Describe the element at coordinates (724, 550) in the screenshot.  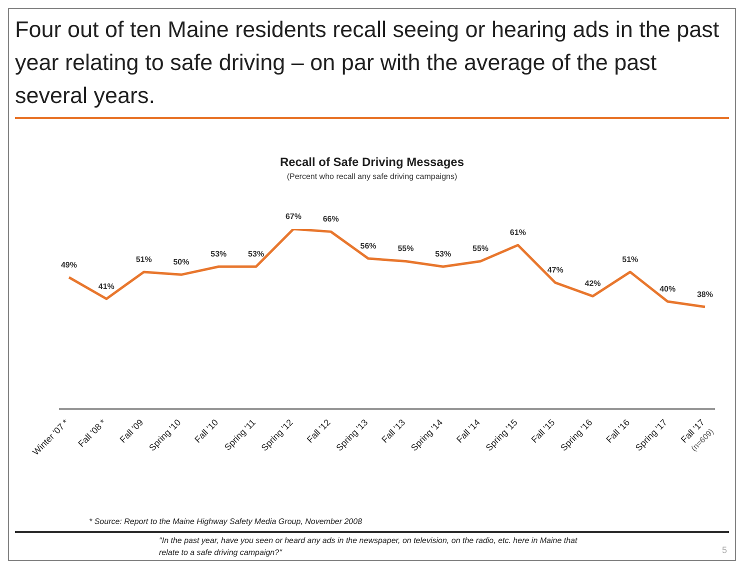
I see `text: 5` at that location.